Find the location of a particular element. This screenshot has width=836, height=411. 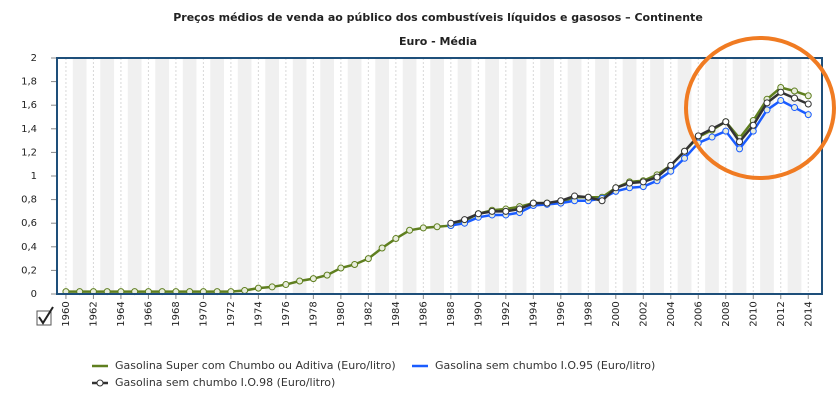

x-tick-label: 1994 is located at coordinates (533, 313).